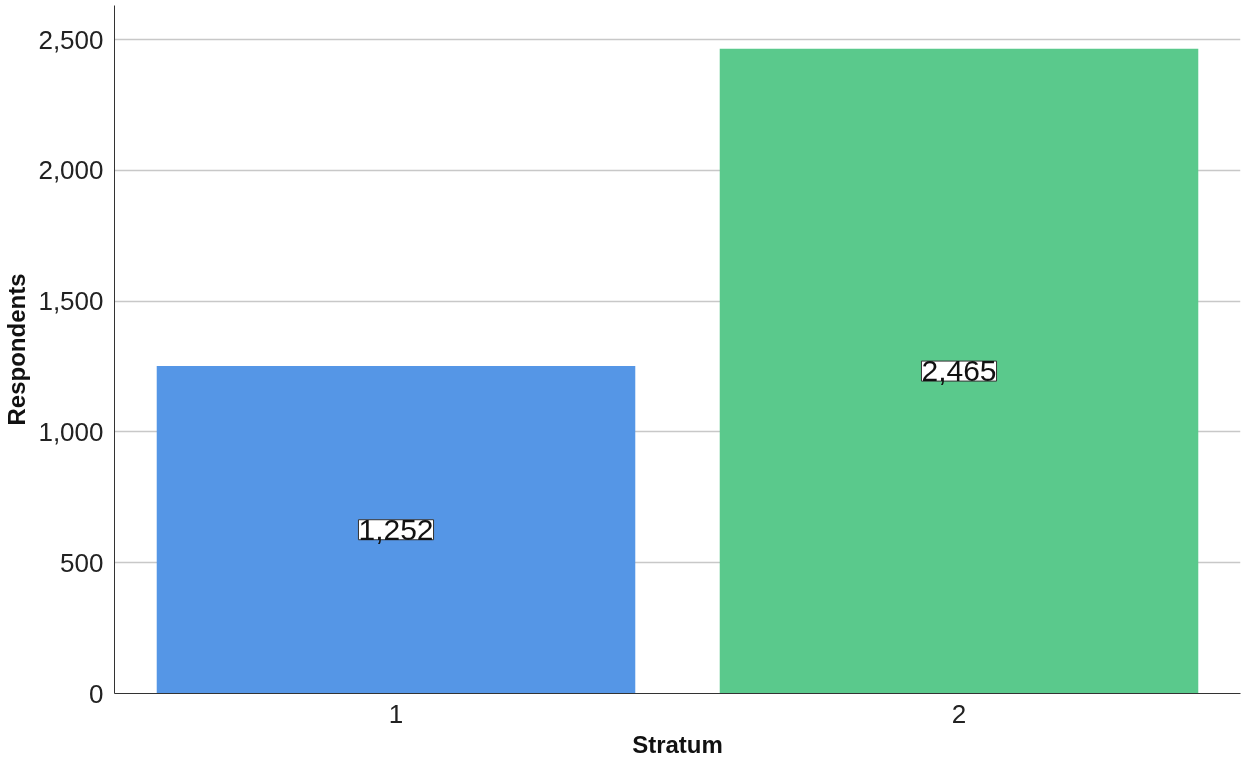  Describe the element at coordinates (396, 713) in the screenshot. I see `x-tick-label: 1` at that location.